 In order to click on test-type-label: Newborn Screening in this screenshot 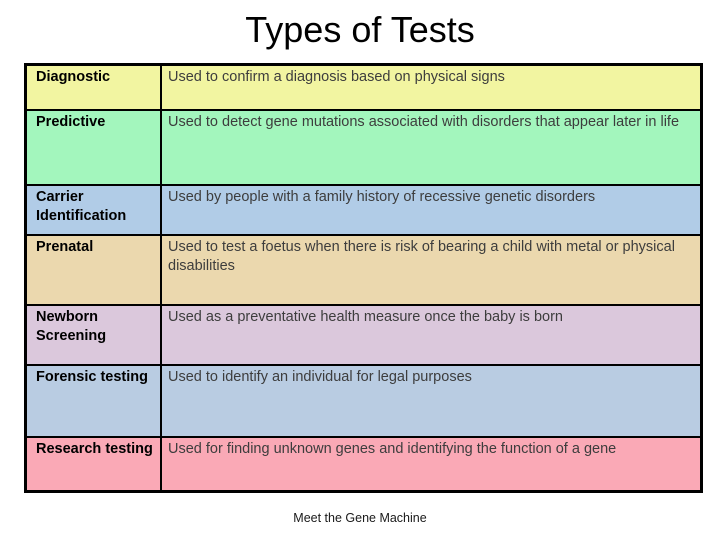, I will do `click(94, 335)`.